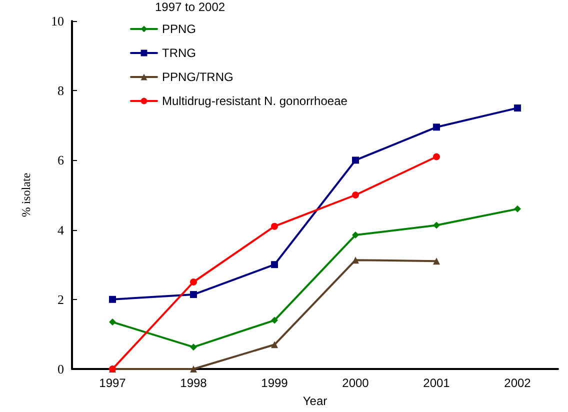  What do you see at coordinates (61, 90) in the screenshot?
I see `y-tick-label: 8` at bounding box center [61, 90].